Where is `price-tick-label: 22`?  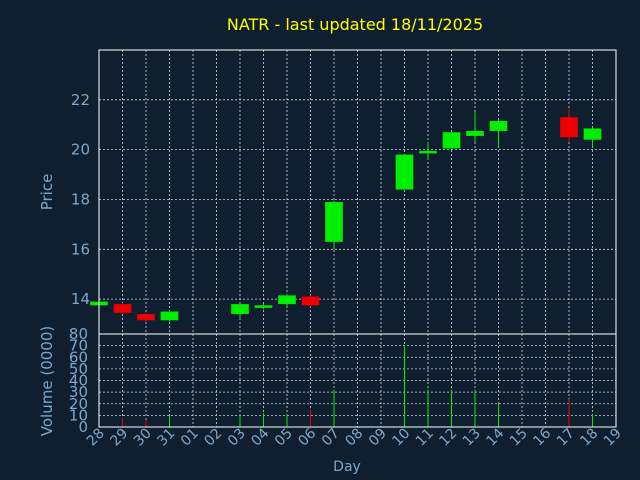 price-tick-label: 22 is located at coordinates (80, 100).